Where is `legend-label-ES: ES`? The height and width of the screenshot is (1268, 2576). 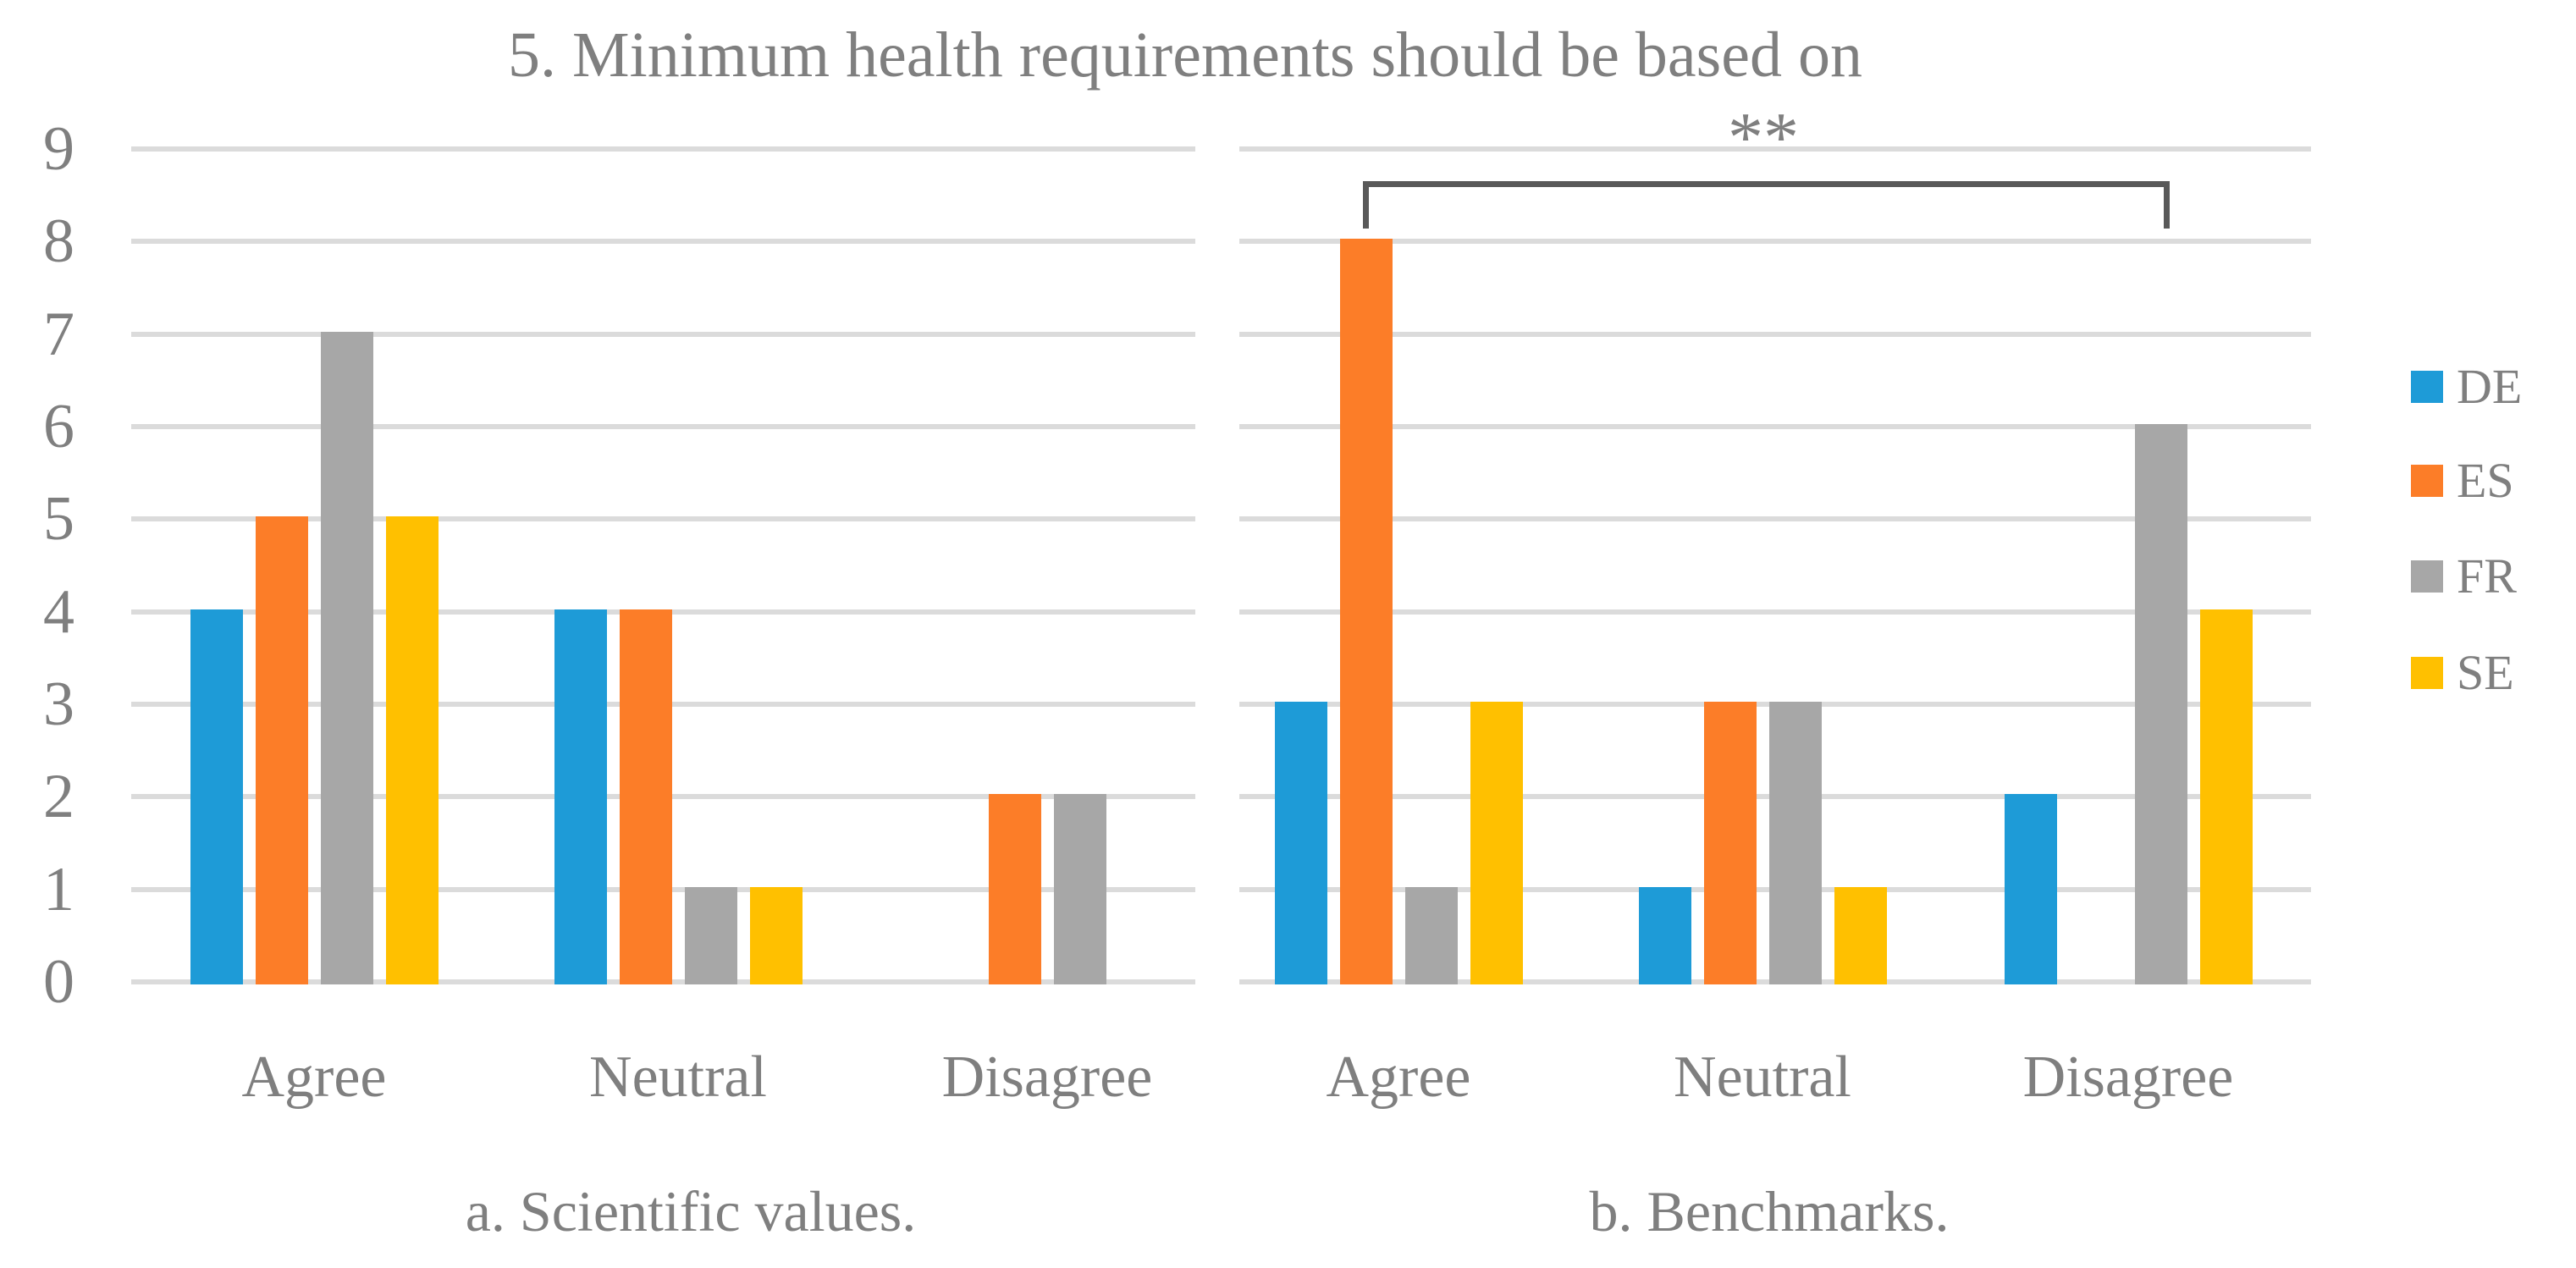
legend-label-ES: ES is located at coordinates (2485, 481).